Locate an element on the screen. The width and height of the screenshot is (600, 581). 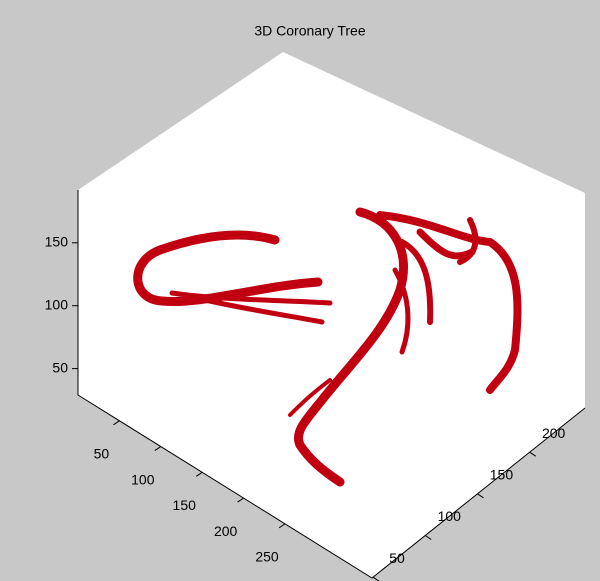
chart-title: 3D Coronary Tree is located at coordinates (309, 31).